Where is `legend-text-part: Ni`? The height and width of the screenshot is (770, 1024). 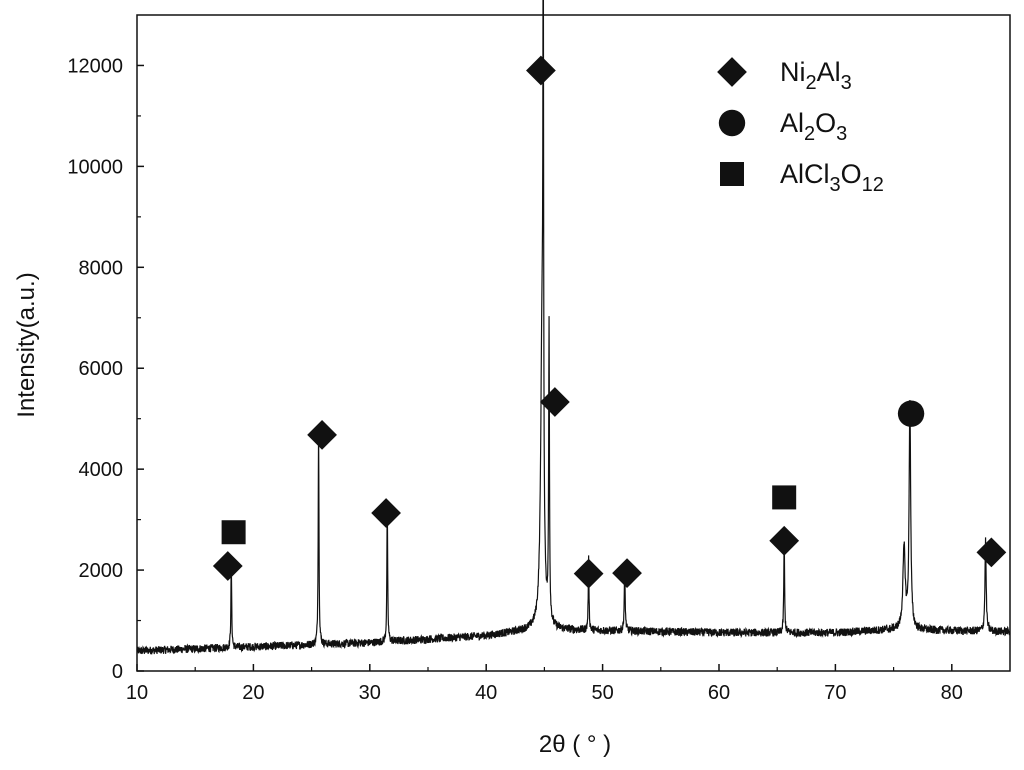
legend-text-part: Ni is located at coordinates (793, 72).